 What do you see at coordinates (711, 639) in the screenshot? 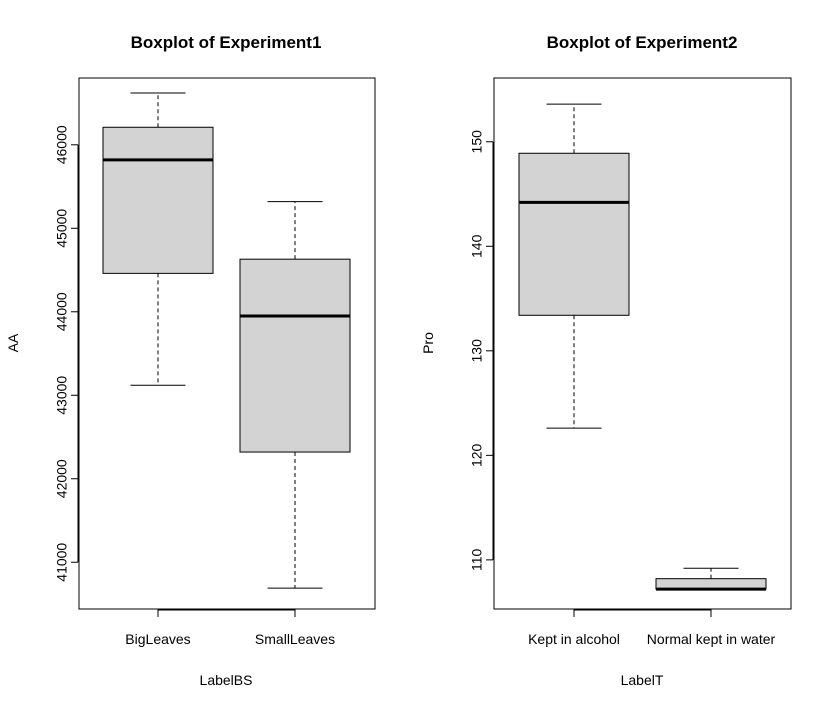
I see `x-tick-label: Normal kept in water` at bounding box center [711, 639].